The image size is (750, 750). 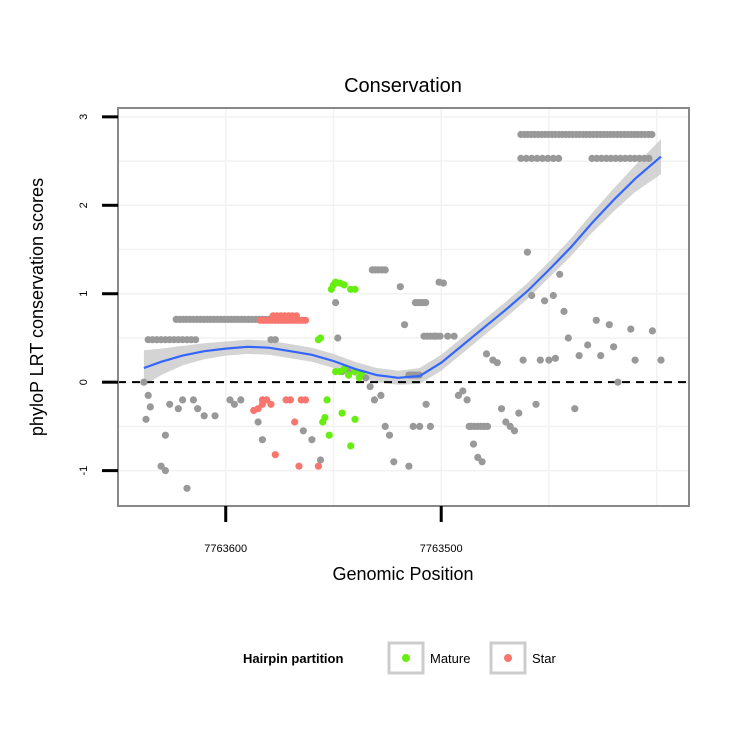 I want to click on y-tick-label: 3, so click(x=84, y=117).